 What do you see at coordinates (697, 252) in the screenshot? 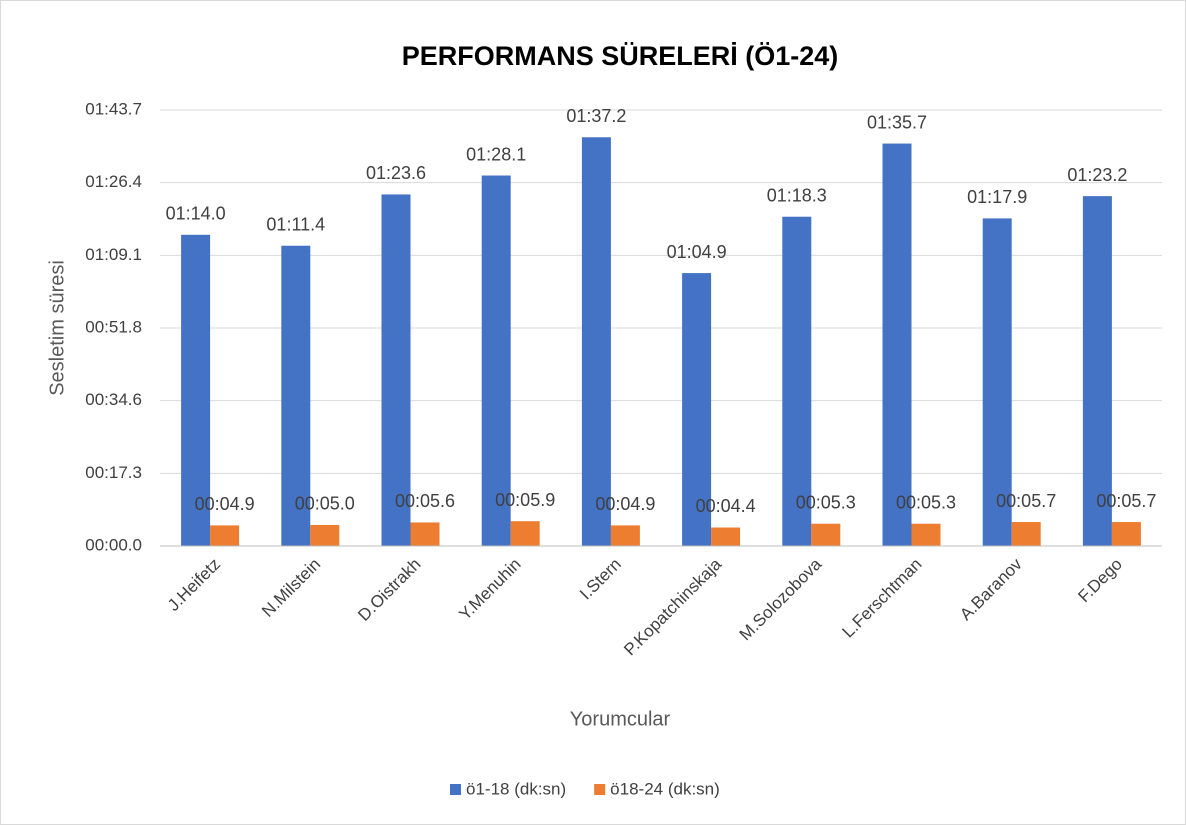
I see `data-label: 01:04.9` at bounding box center [697, 252].